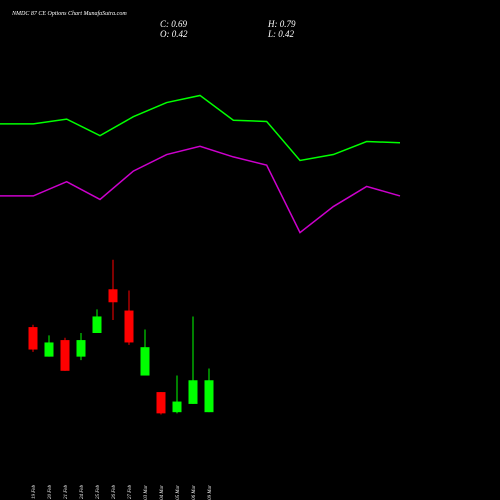  I want to click on x-tick-label: 24 Feb, so click(82, 492).